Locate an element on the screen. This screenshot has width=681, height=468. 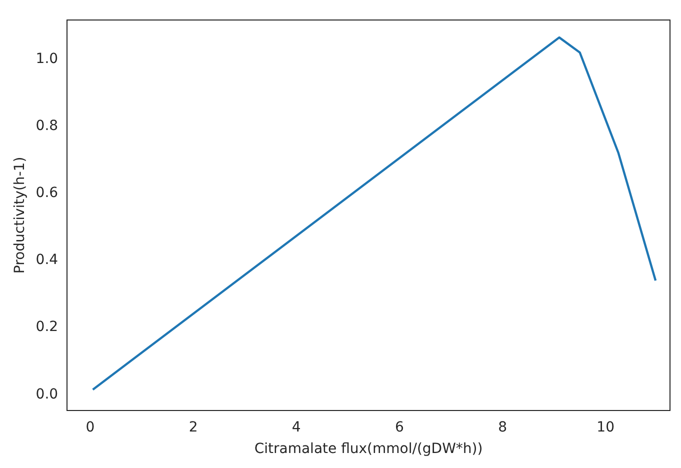
x-tick-label: 10 is located at coordinates (605, 427).